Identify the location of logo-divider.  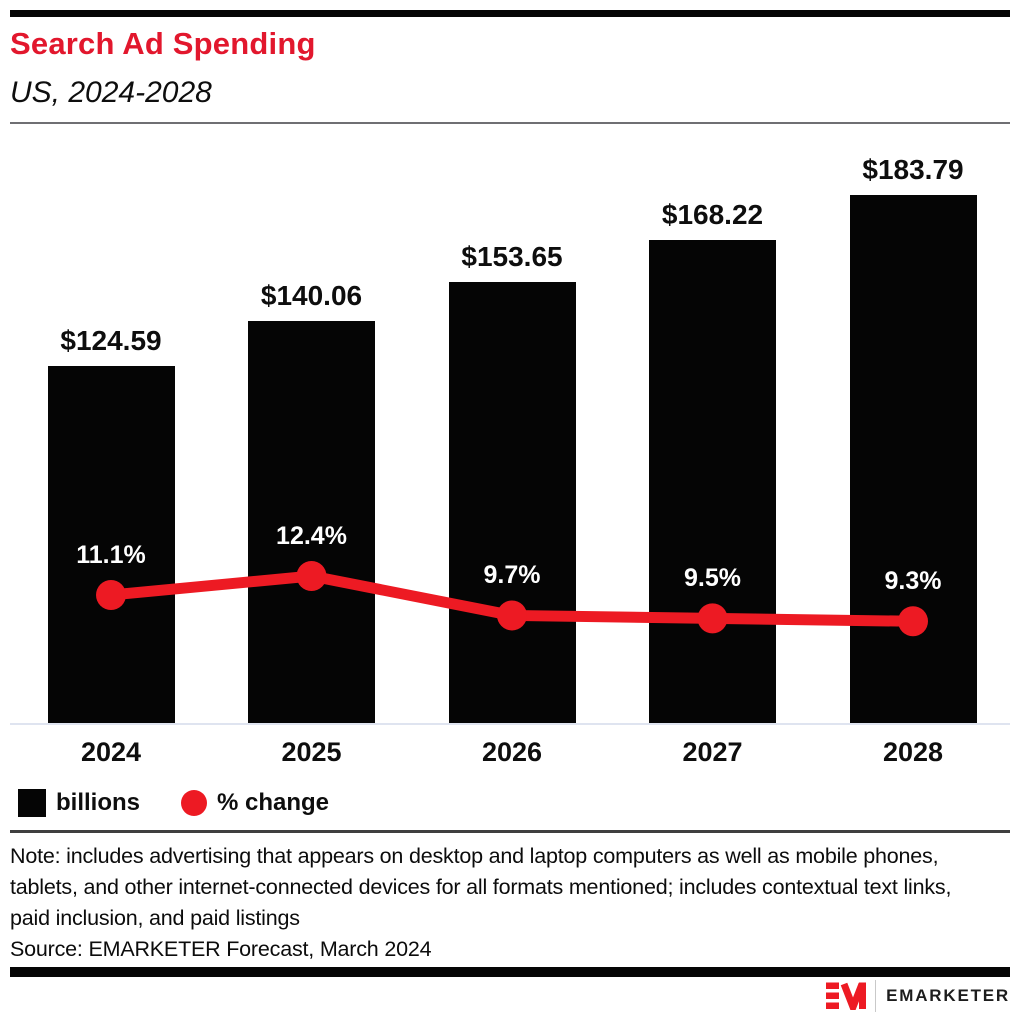
(876, 996).